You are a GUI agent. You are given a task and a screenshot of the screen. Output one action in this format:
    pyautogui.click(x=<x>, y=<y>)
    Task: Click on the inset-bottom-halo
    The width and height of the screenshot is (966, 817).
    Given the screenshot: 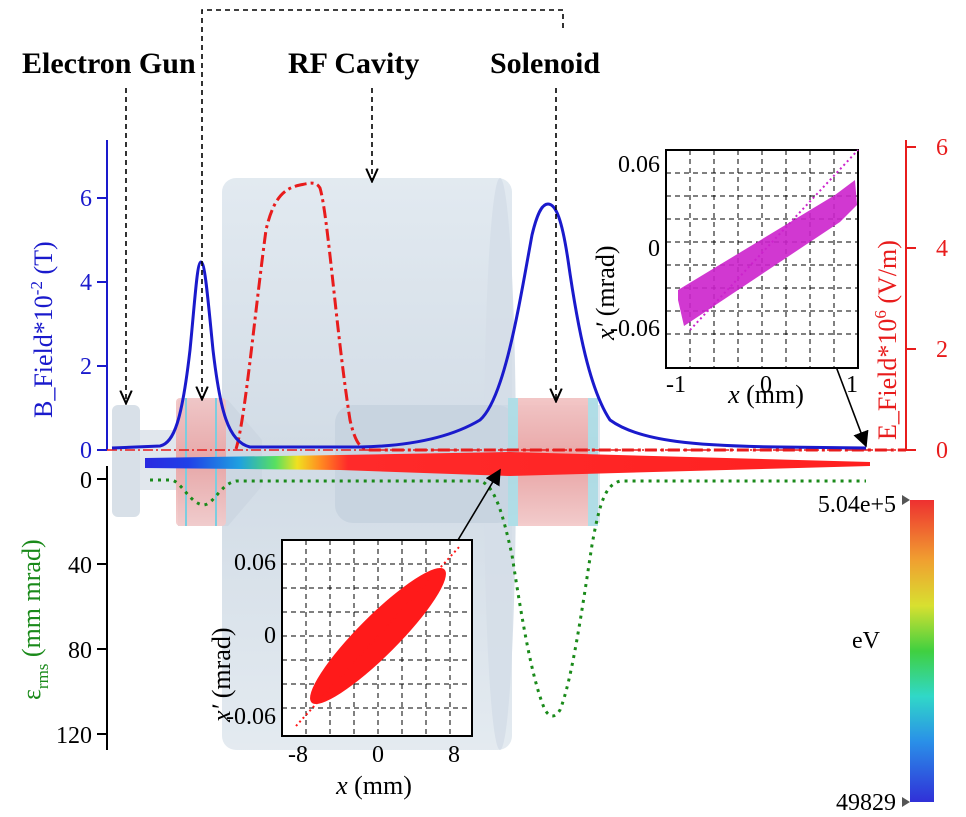 What is the action you would take?
    pyautogui.click(x=378, y=636)
    